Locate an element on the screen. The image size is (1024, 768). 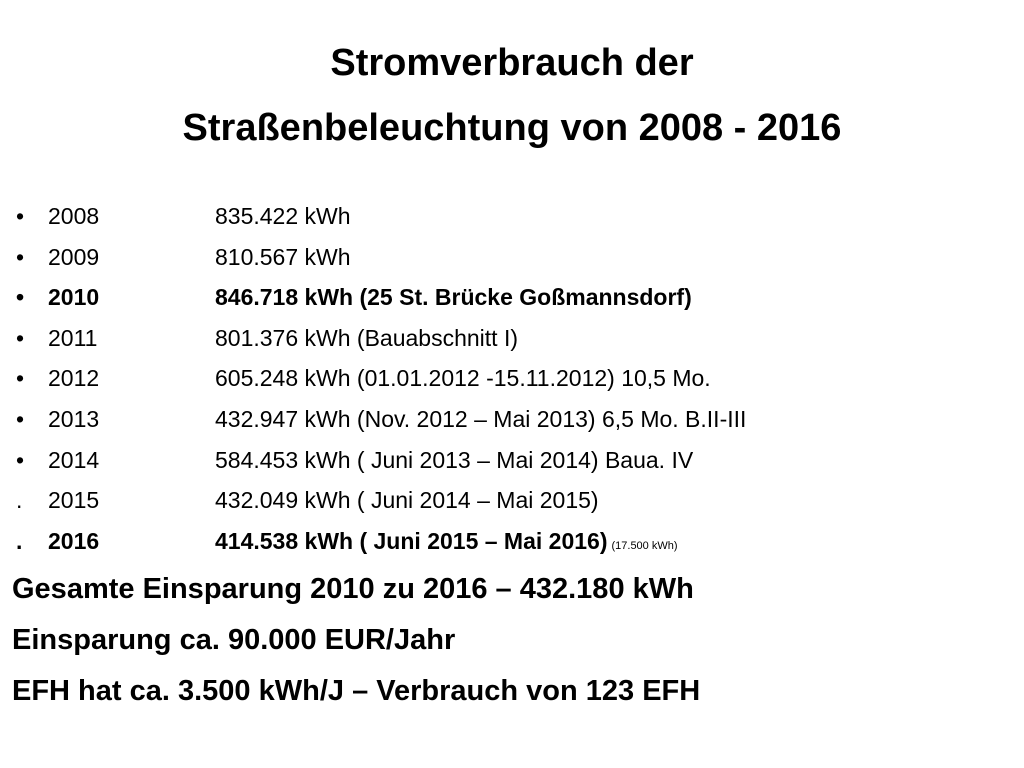
year: 2012 is located at coordinates (74, 378).